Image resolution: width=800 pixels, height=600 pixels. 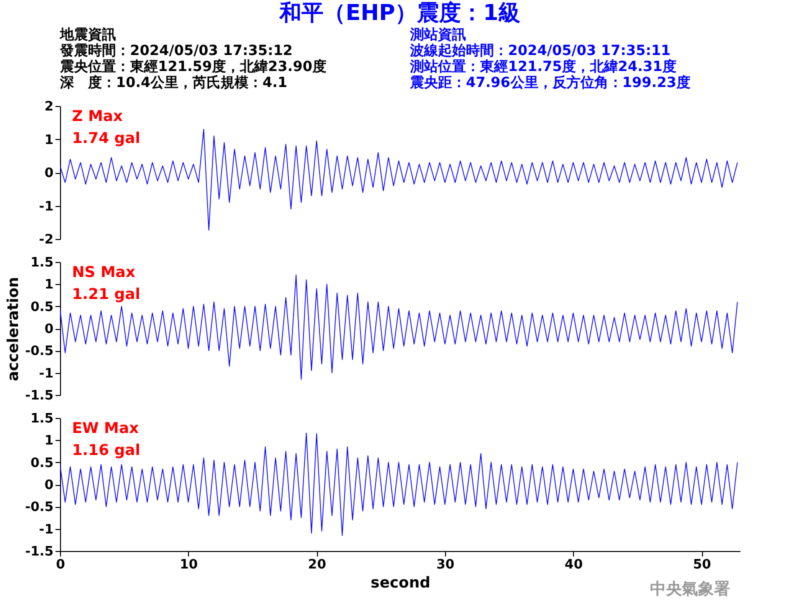 I want to click on text: 波線起始時間：2024/05/03 17:35:11, so click(x=540, y=51).